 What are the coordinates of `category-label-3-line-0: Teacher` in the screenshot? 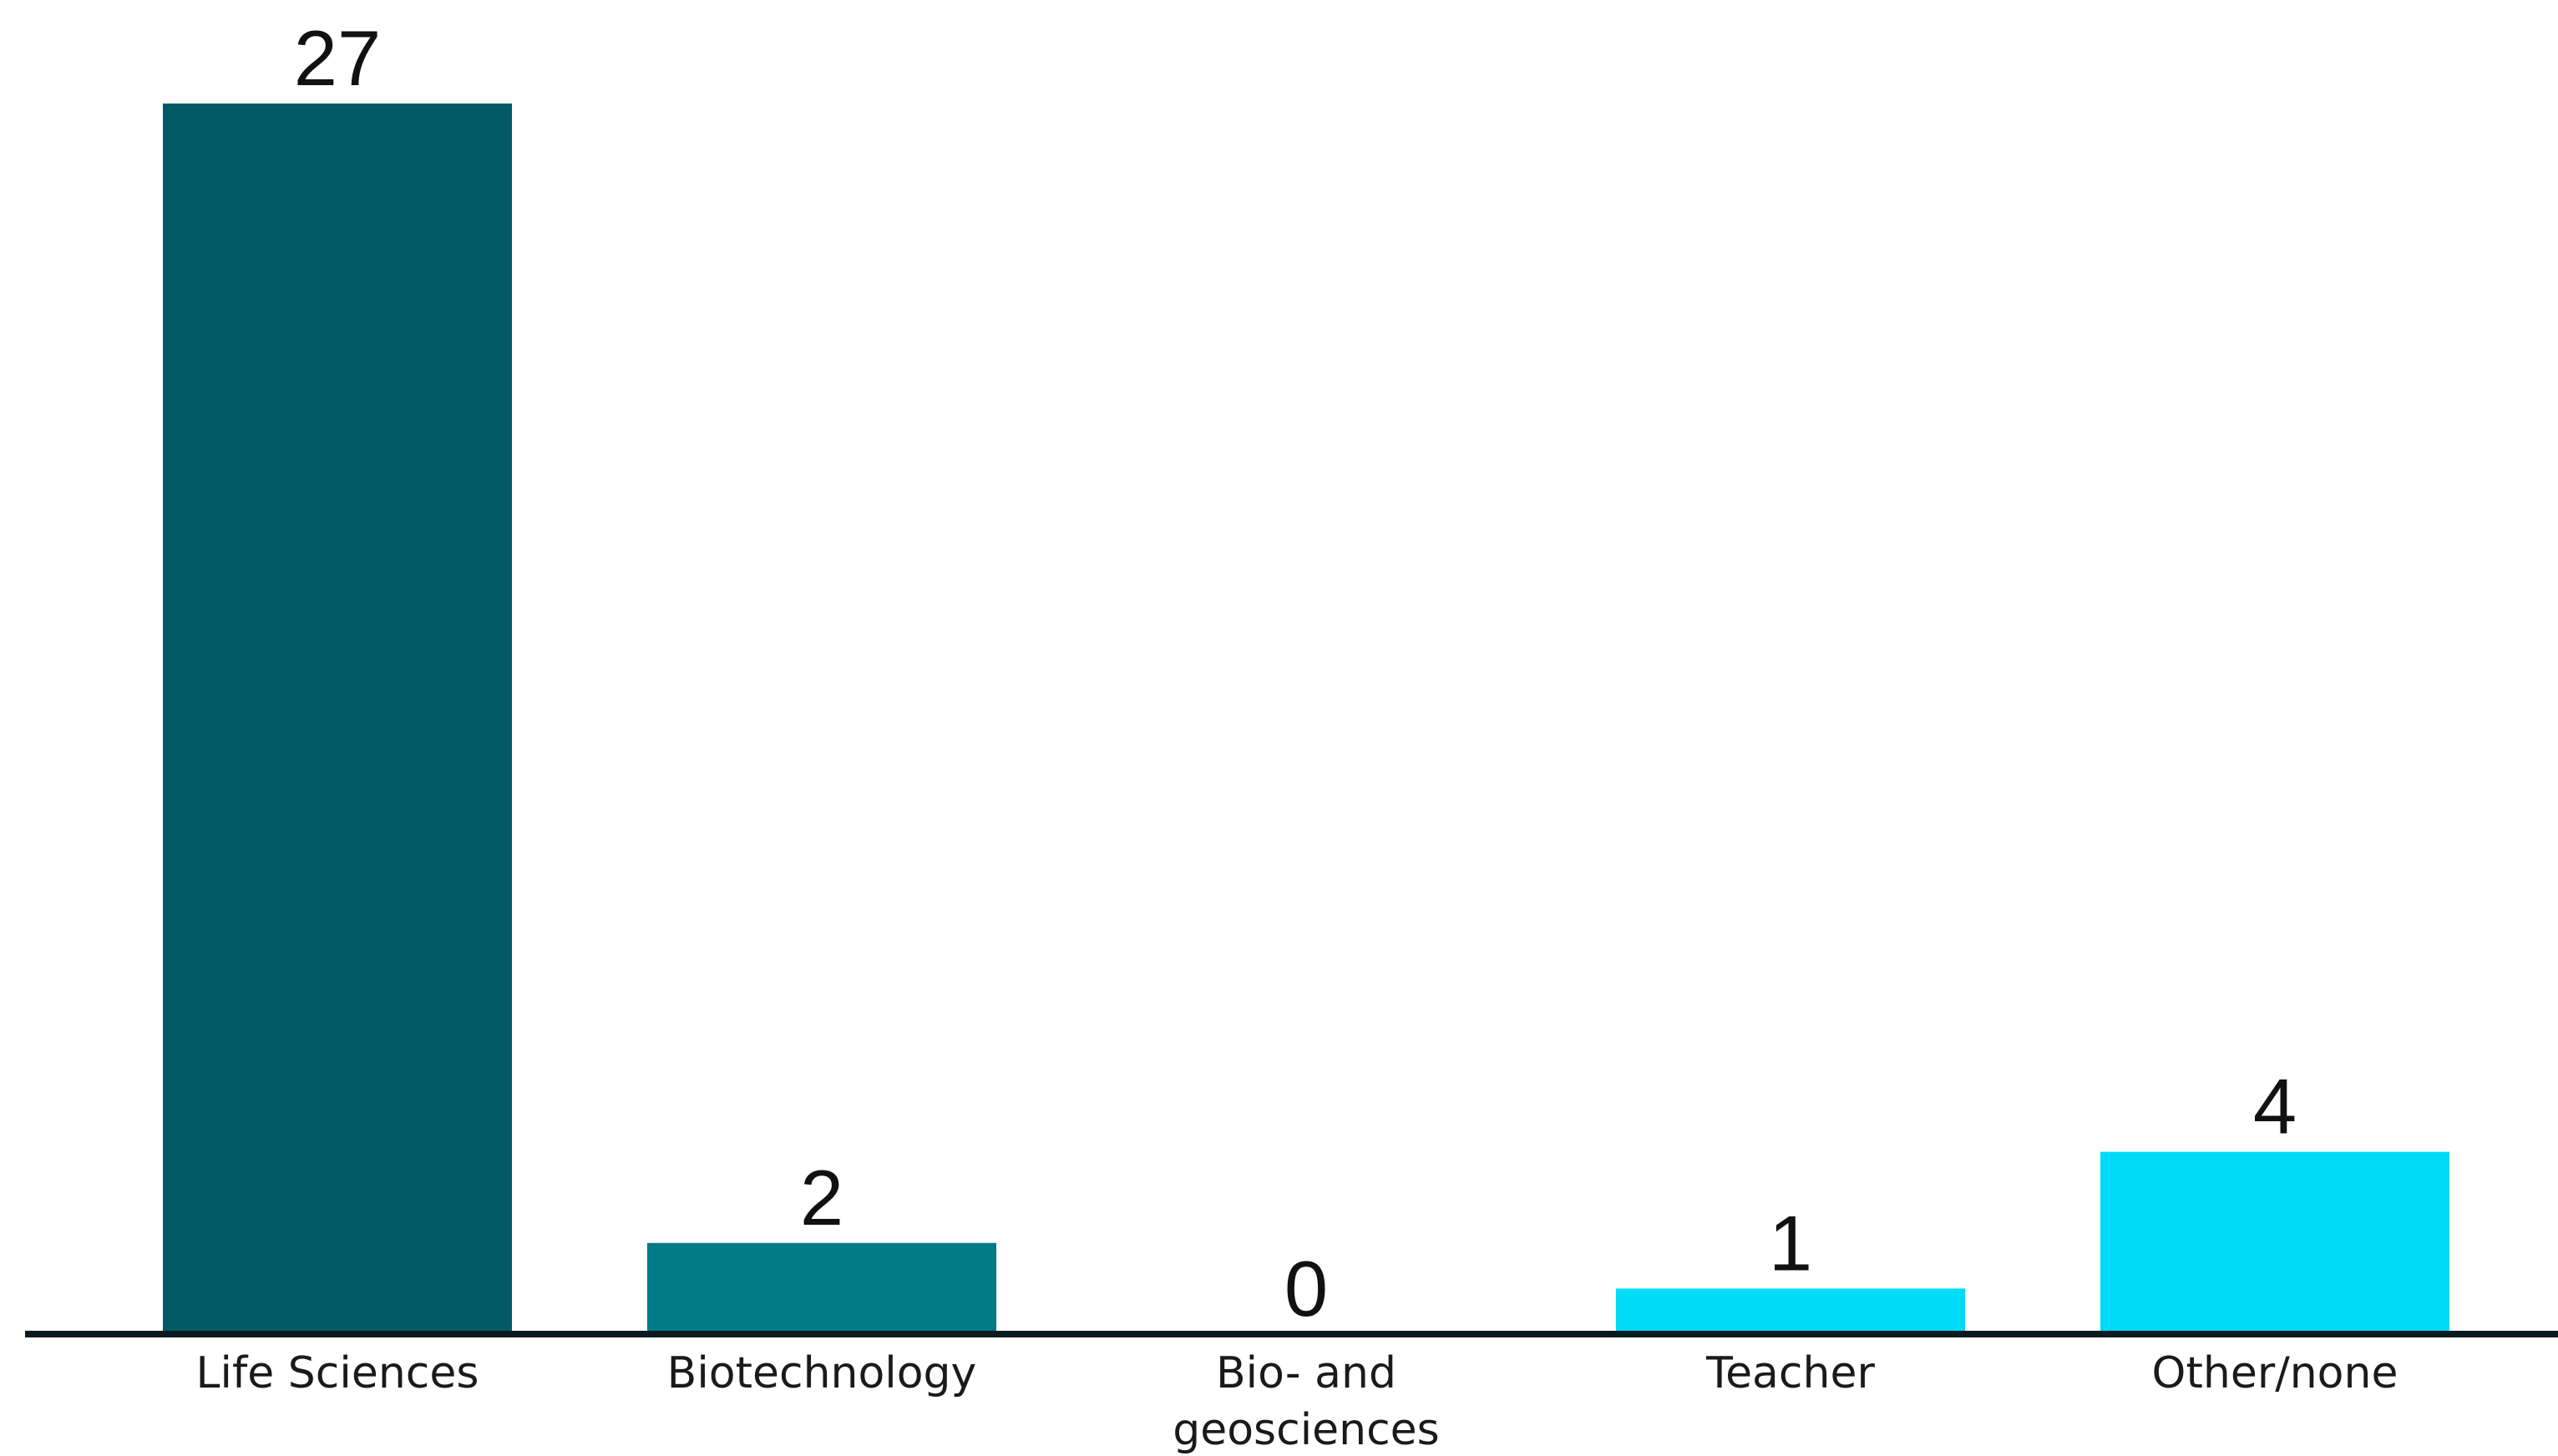 It's located at (1790, 1373).